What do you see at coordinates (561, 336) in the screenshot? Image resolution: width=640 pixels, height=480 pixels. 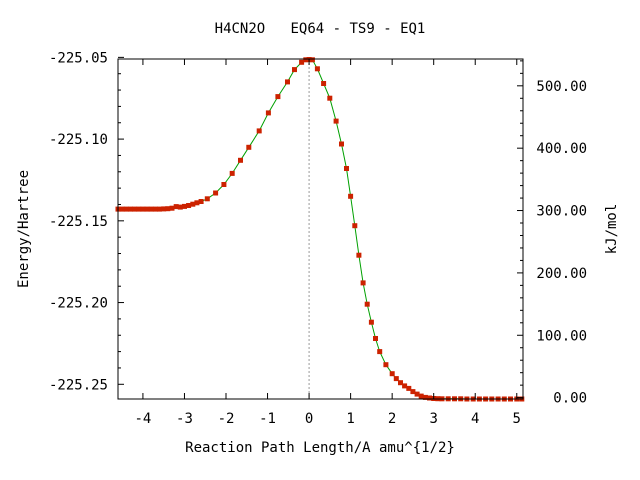 I see `y2-tick-label: 100.00` at bounding box center [561, 336].